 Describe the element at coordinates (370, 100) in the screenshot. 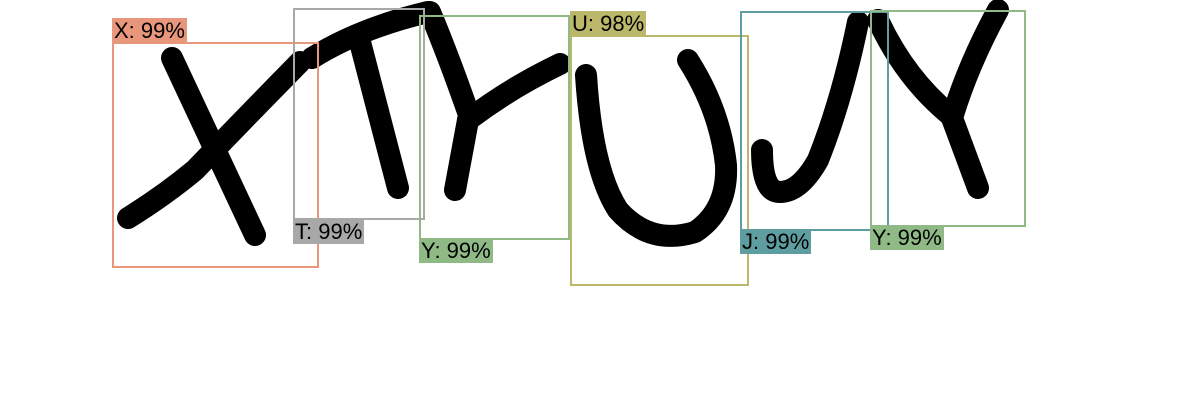

I see `glyph-t` at that location.